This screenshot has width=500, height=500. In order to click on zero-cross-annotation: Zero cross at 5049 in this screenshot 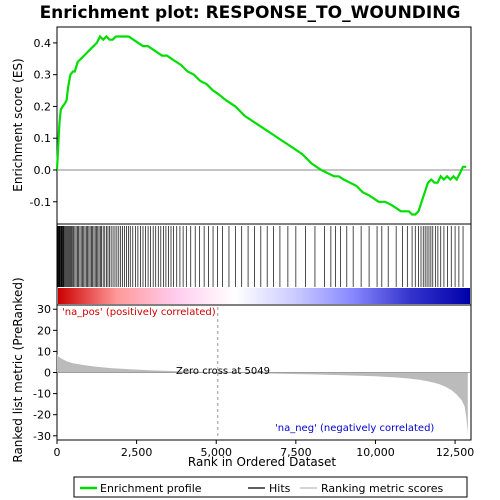, I will do `click(223, 371)`.